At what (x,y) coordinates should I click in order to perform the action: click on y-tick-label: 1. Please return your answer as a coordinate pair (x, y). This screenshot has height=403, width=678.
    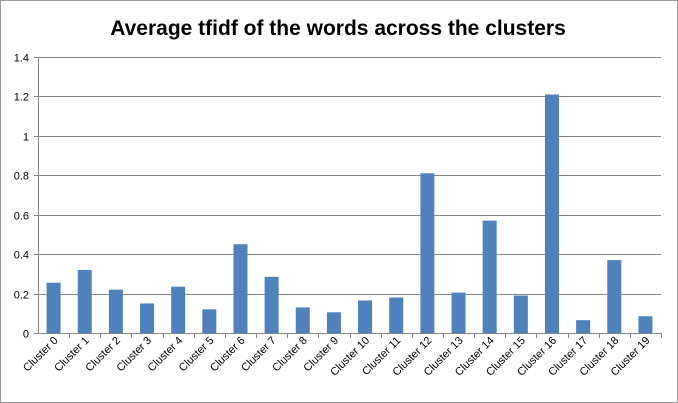
    Looking at the image, I should click on (26, 138).